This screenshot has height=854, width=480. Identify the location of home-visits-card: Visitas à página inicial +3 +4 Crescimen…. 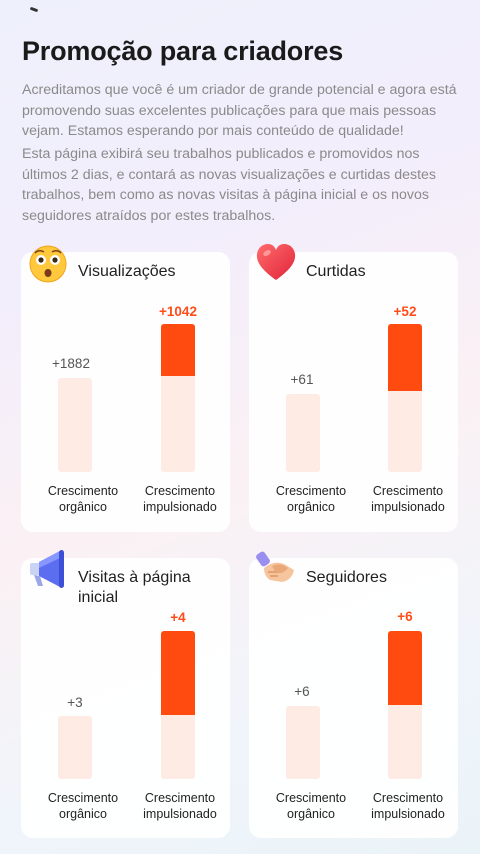
(125, 694).